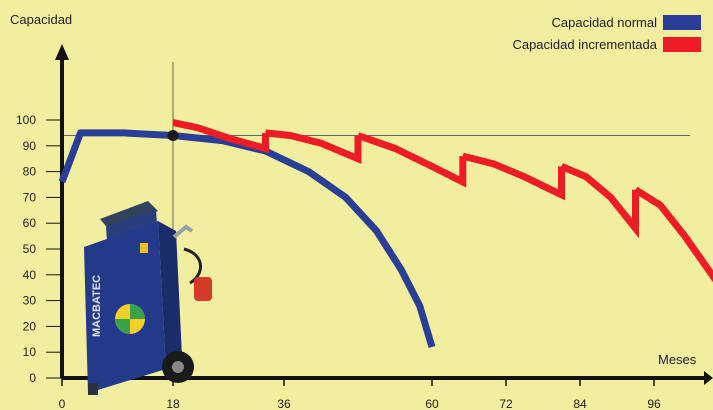  What do you see at coordinates (129, 216) in the screenshot?
I see `machine-top-panel` at bounding box center [129, 216].